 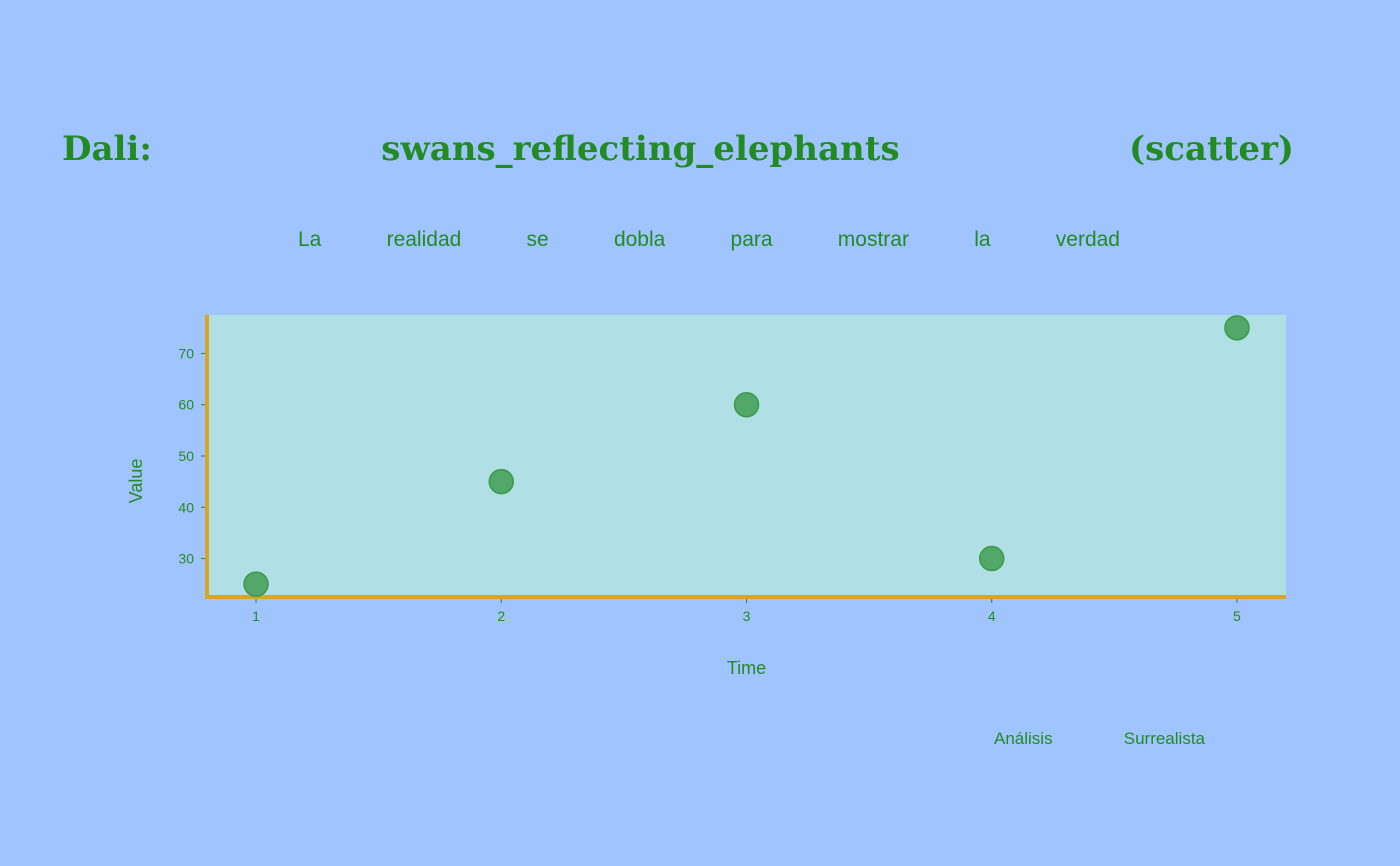 What do you see at coordinates (1164, 738) in the screenshot?
I see `footer-word: Surrealista` at bounding box center [1164, 738].